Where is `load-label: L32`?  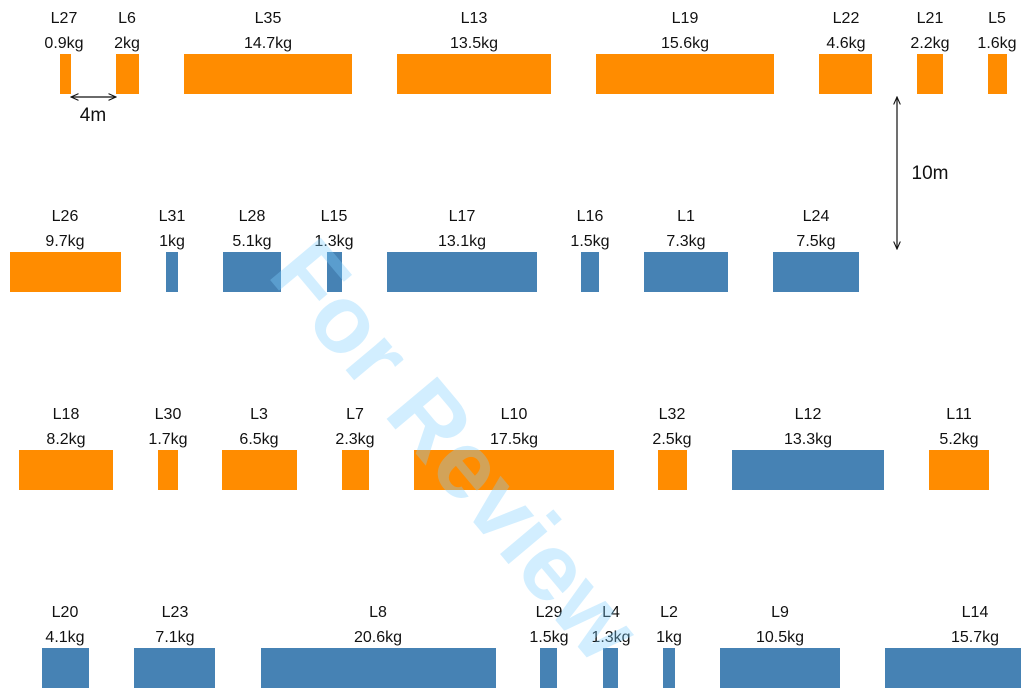 load-label: L32 is located at coordinates (672, 414).